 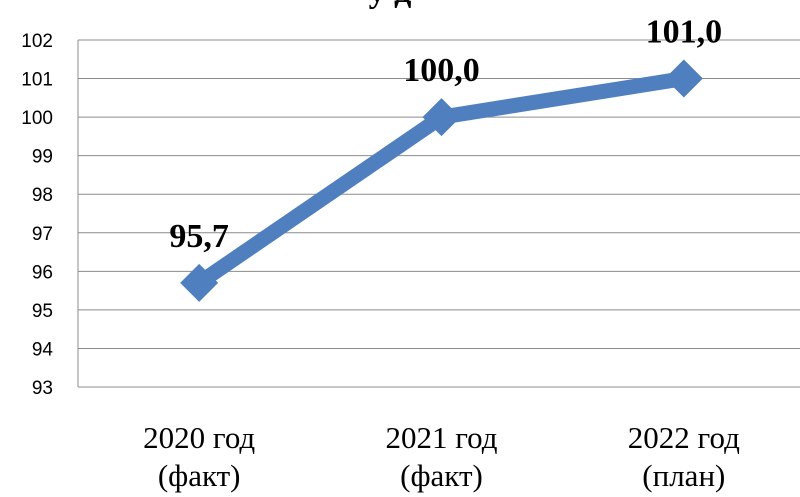 I want to click on x-tick-label: 2020 год, so click(x=199, y=437).